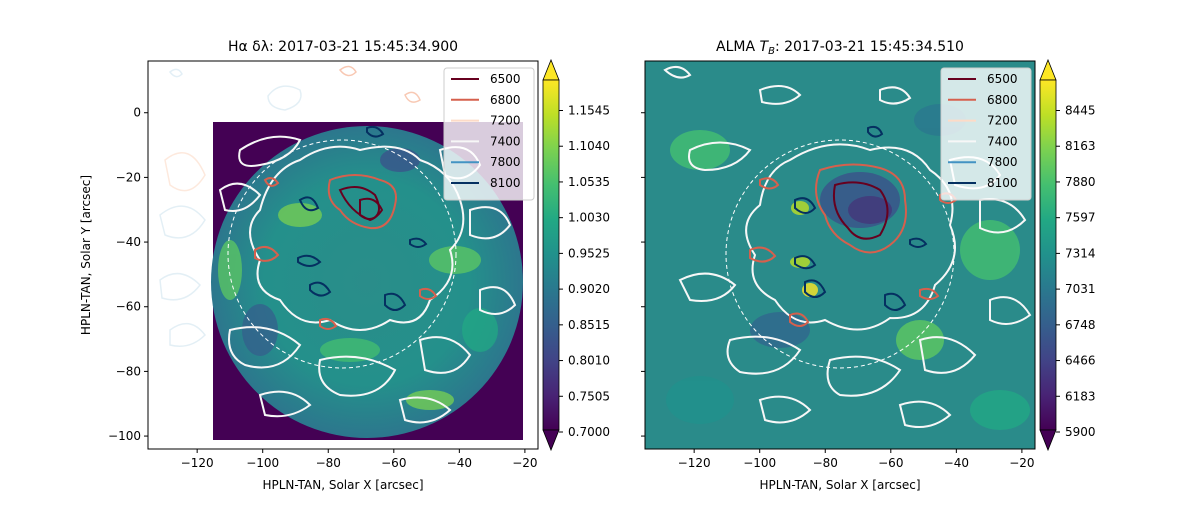 This screenshot has height=505, width=1177. What do you see at coordinates (1048, 255) in the screenshot?
I see `right-colorbar-body` at bounding box center [1048, 255].